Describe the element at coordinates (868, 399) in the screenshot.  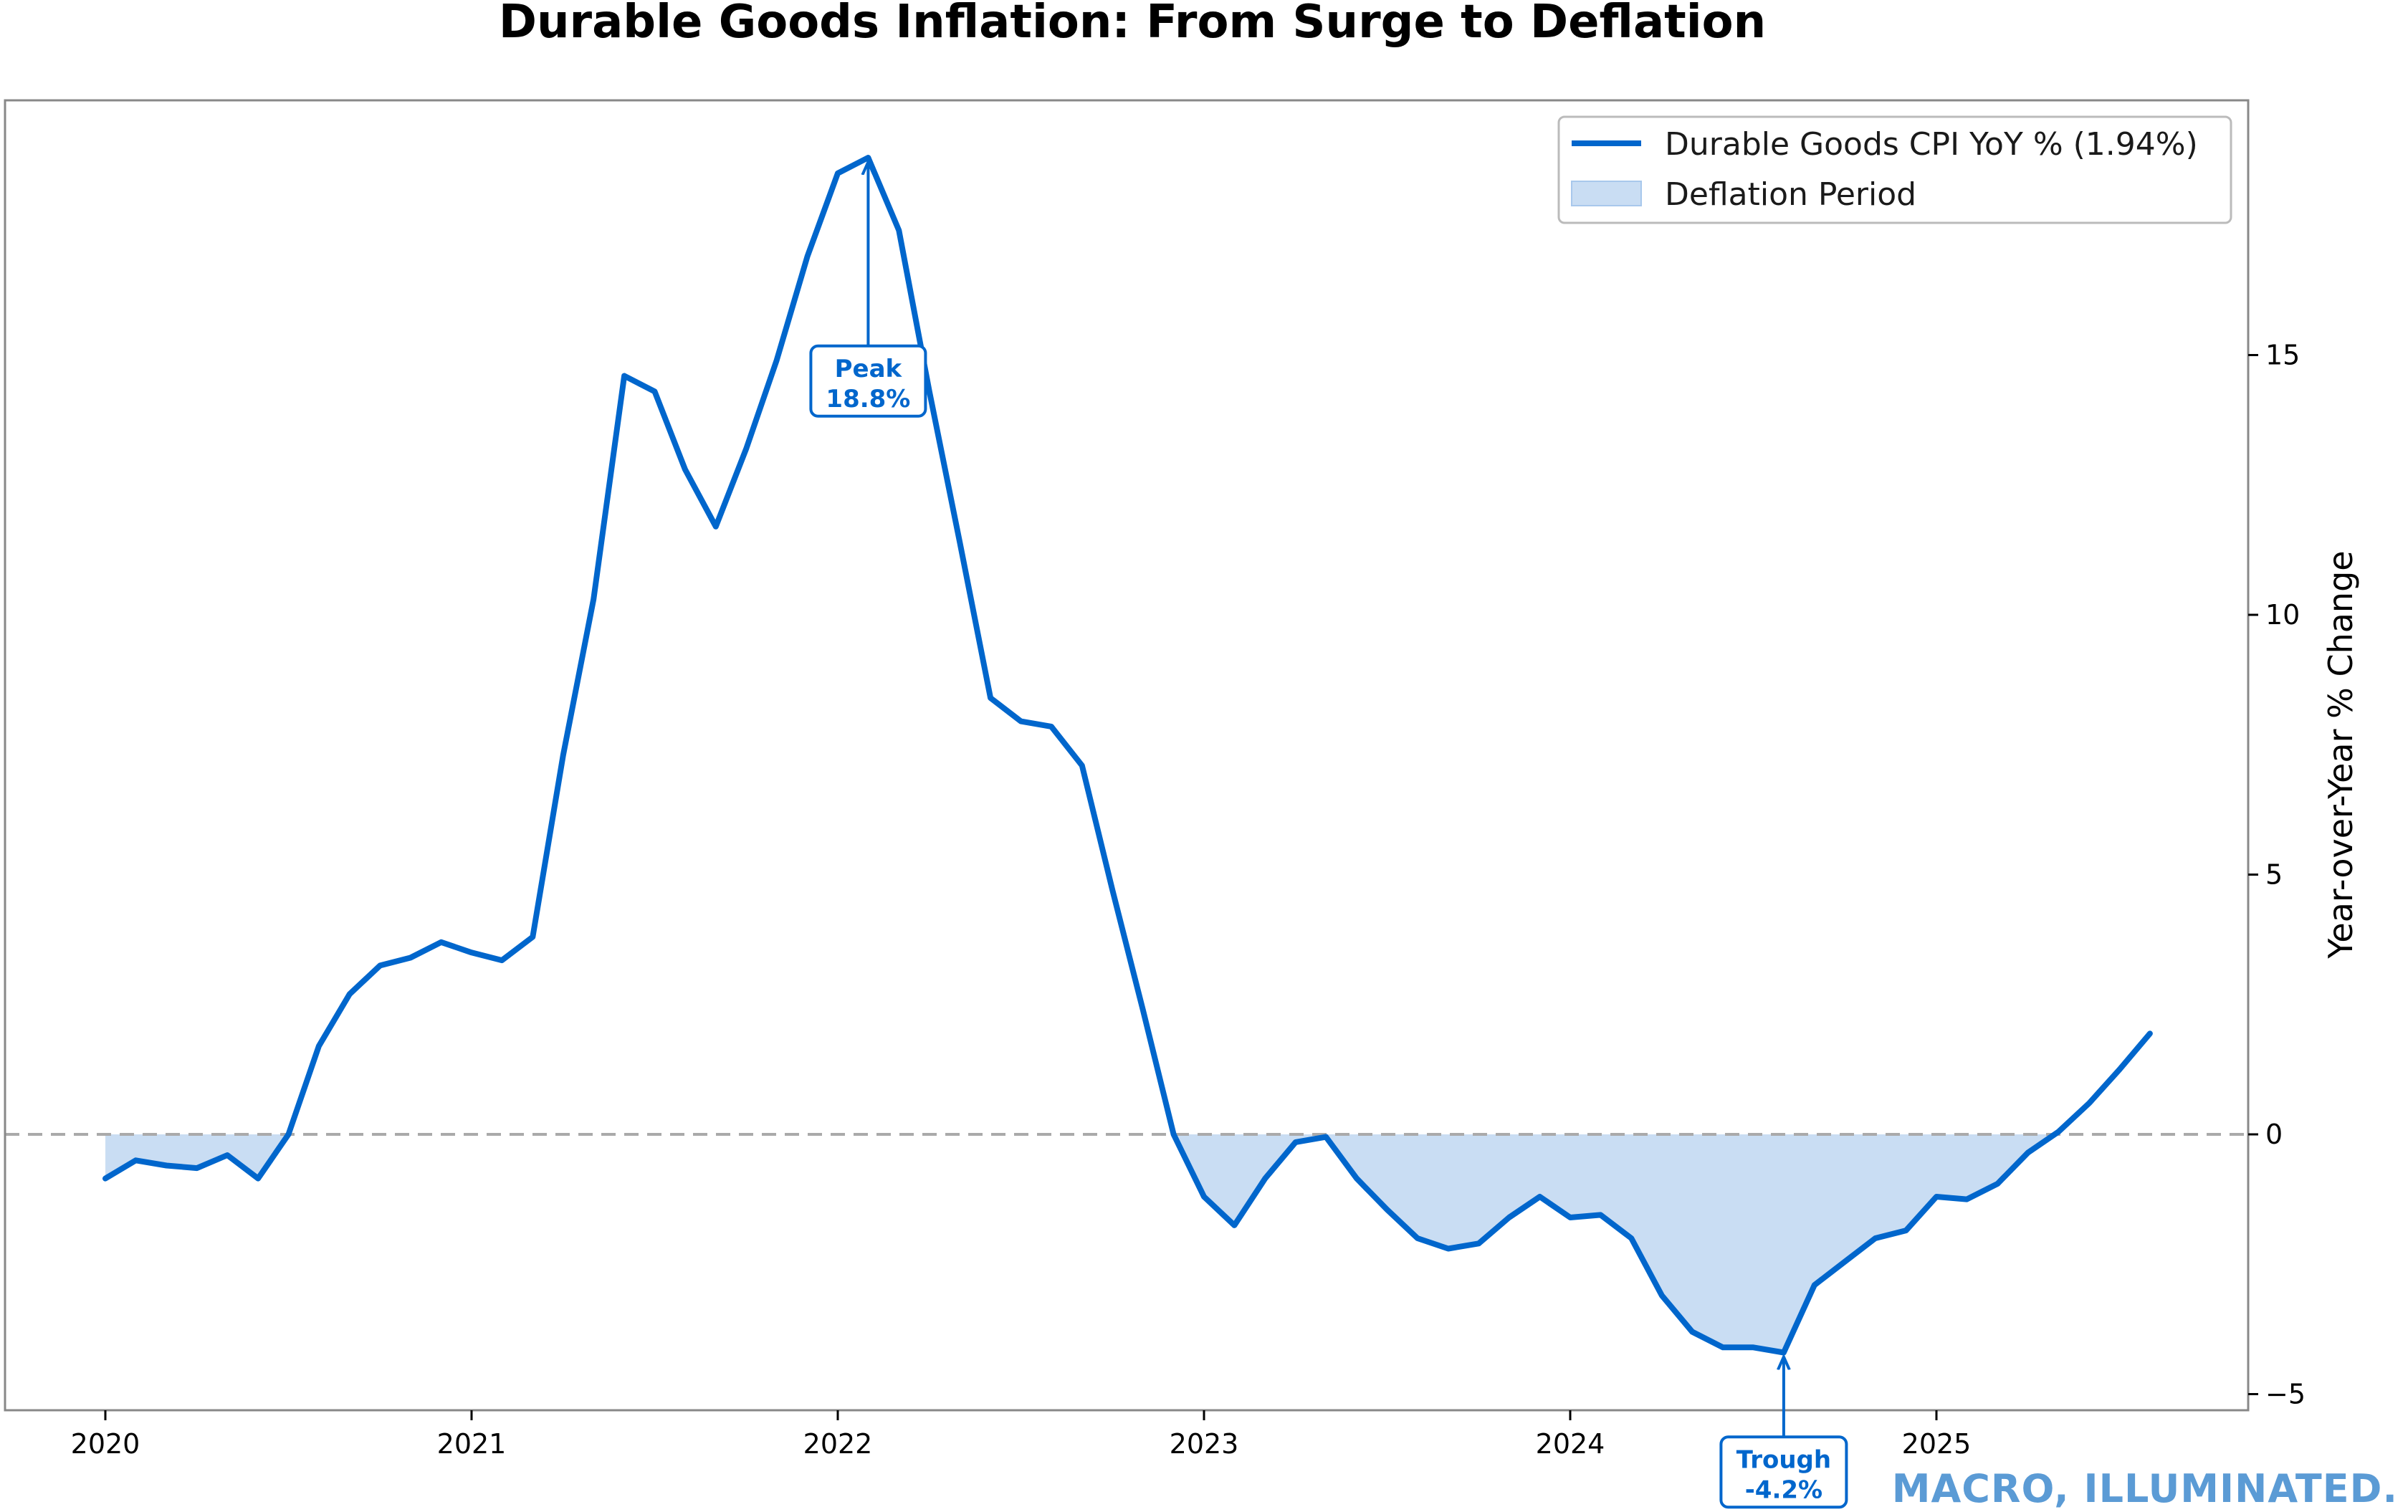
I see `annotation-value: 18.8%` at that location.